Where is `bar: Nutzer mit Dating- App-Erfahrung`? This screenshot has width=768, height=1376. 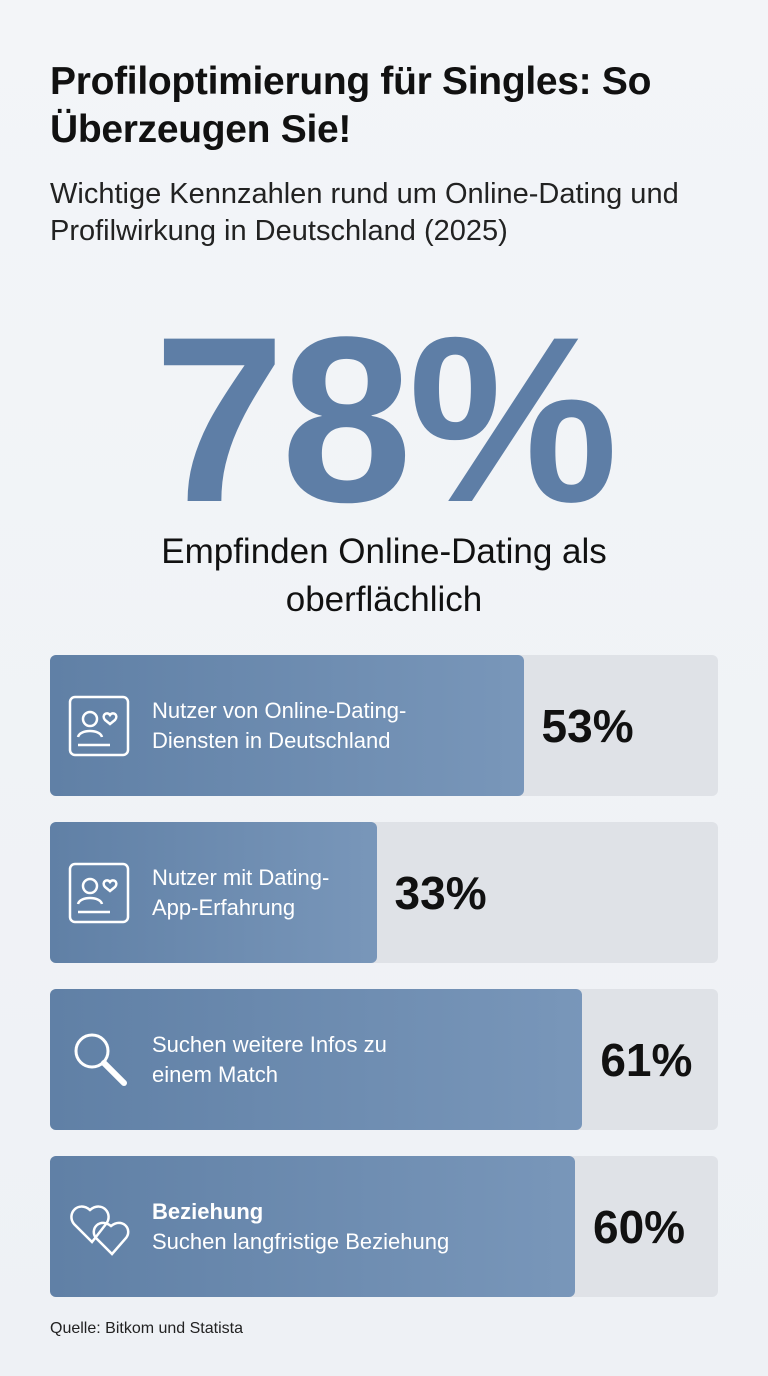 bar: Nutzer mit Dating- App-Erfahrung is located at coordinates (213, 892).